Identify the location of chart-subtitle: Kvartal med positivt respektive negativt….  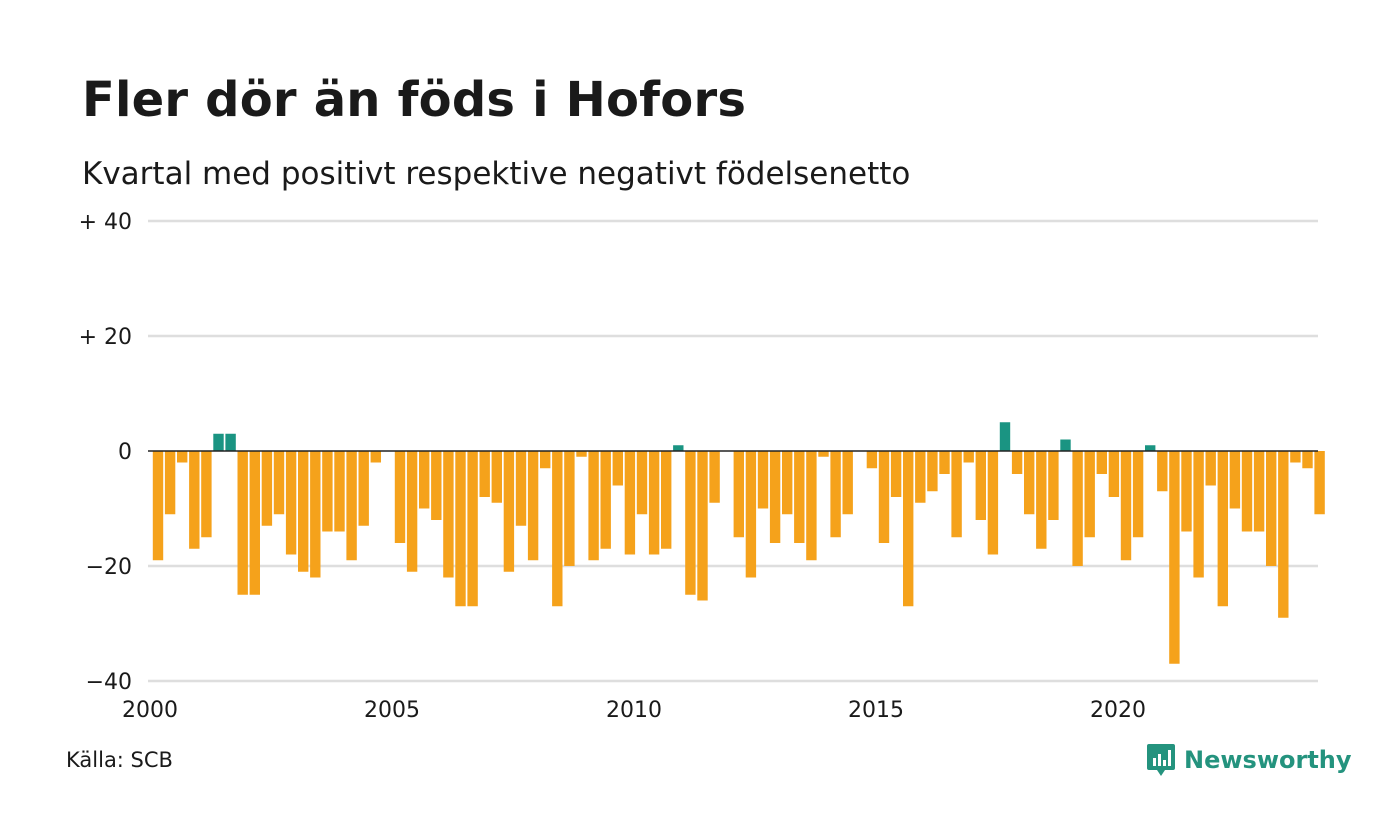
(496, 174).